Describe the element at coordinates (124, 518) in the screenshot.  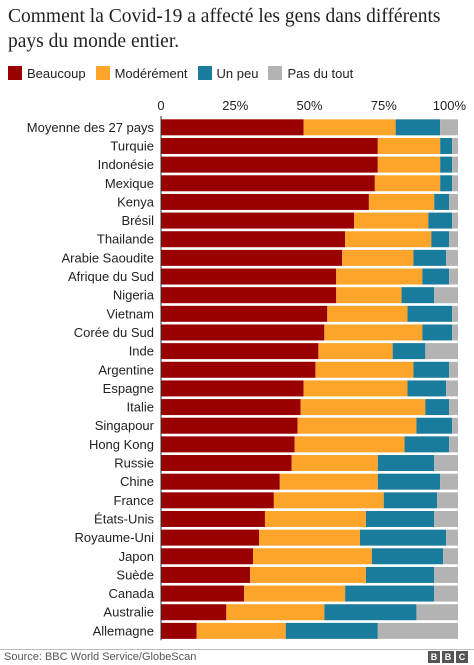
I see `category-label: États-Unis` at that location.